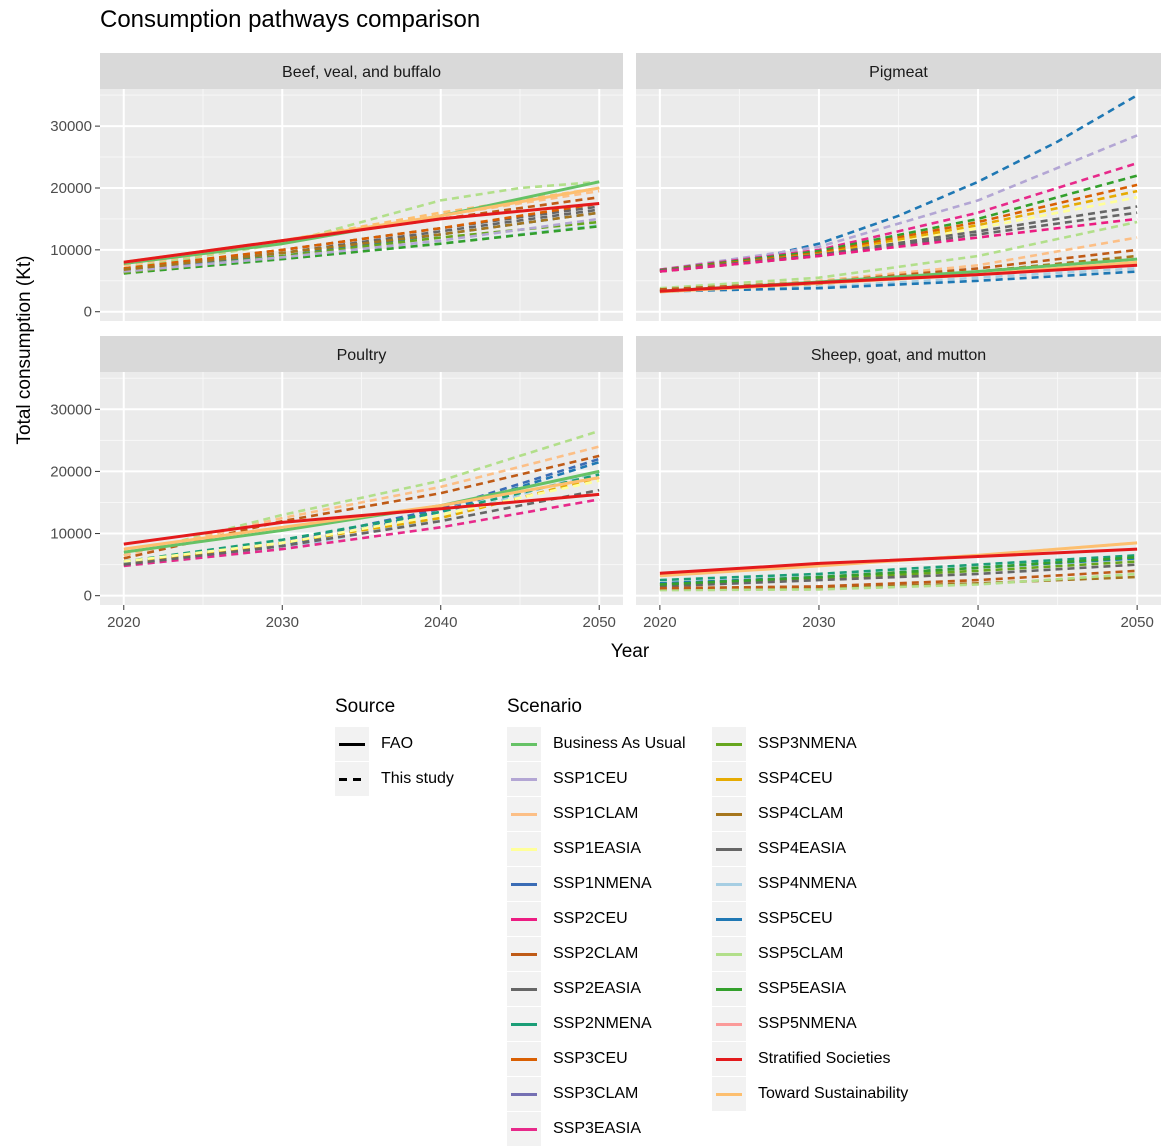 The width and height of the screenshot is (1165, 1146). What do you see at coordinates (619, 743) in the screenshot?
I see `legend-label: Business As Usual` at bounding box center [619, 743].